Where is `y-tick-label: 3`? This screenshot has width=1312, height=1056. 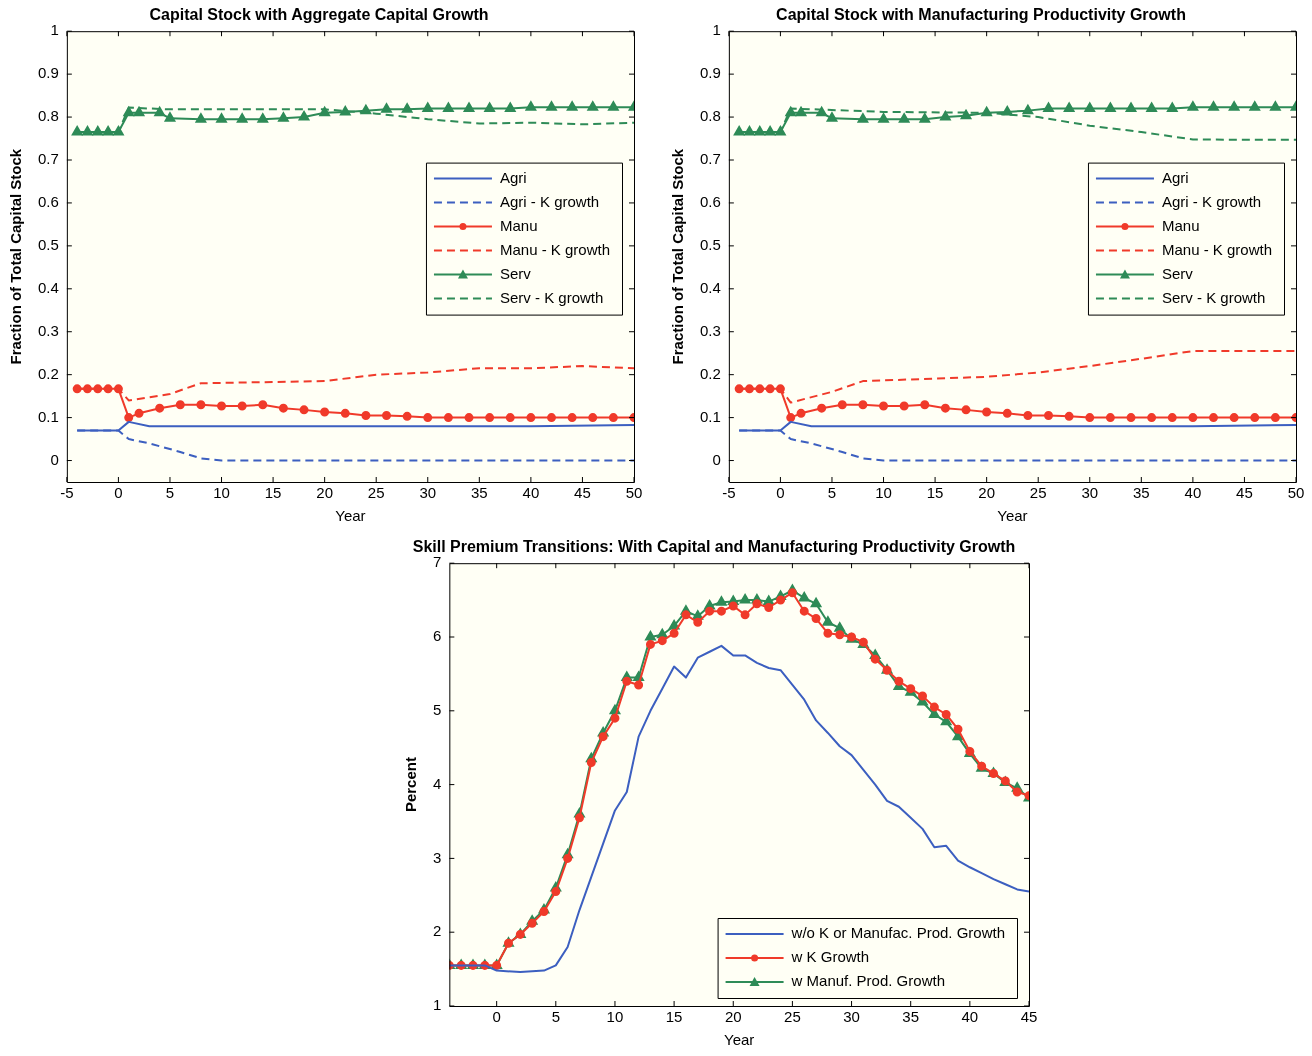 y-tick-label: 3 is located at coordinates (437, 857).